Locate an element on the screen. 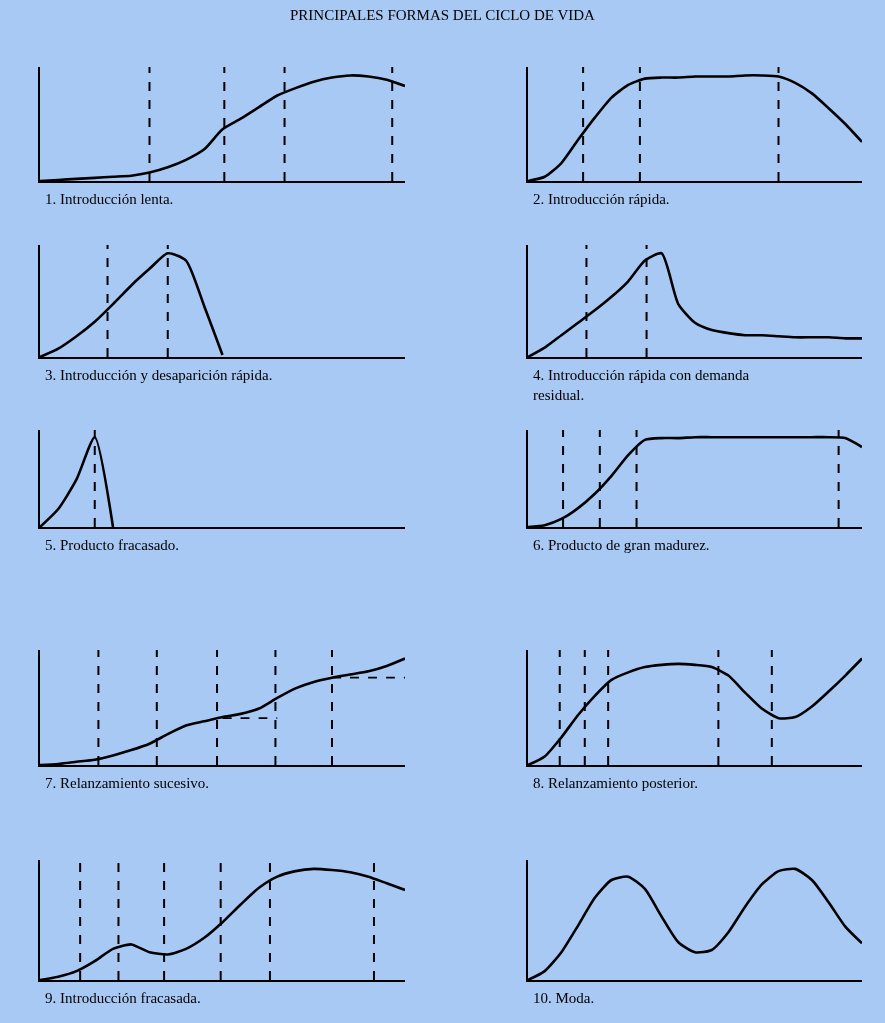 The width and height of the screenshot is (885, 1023). x-axis-title: 2. Introducción rápida. is located at coordinates (601, 199).